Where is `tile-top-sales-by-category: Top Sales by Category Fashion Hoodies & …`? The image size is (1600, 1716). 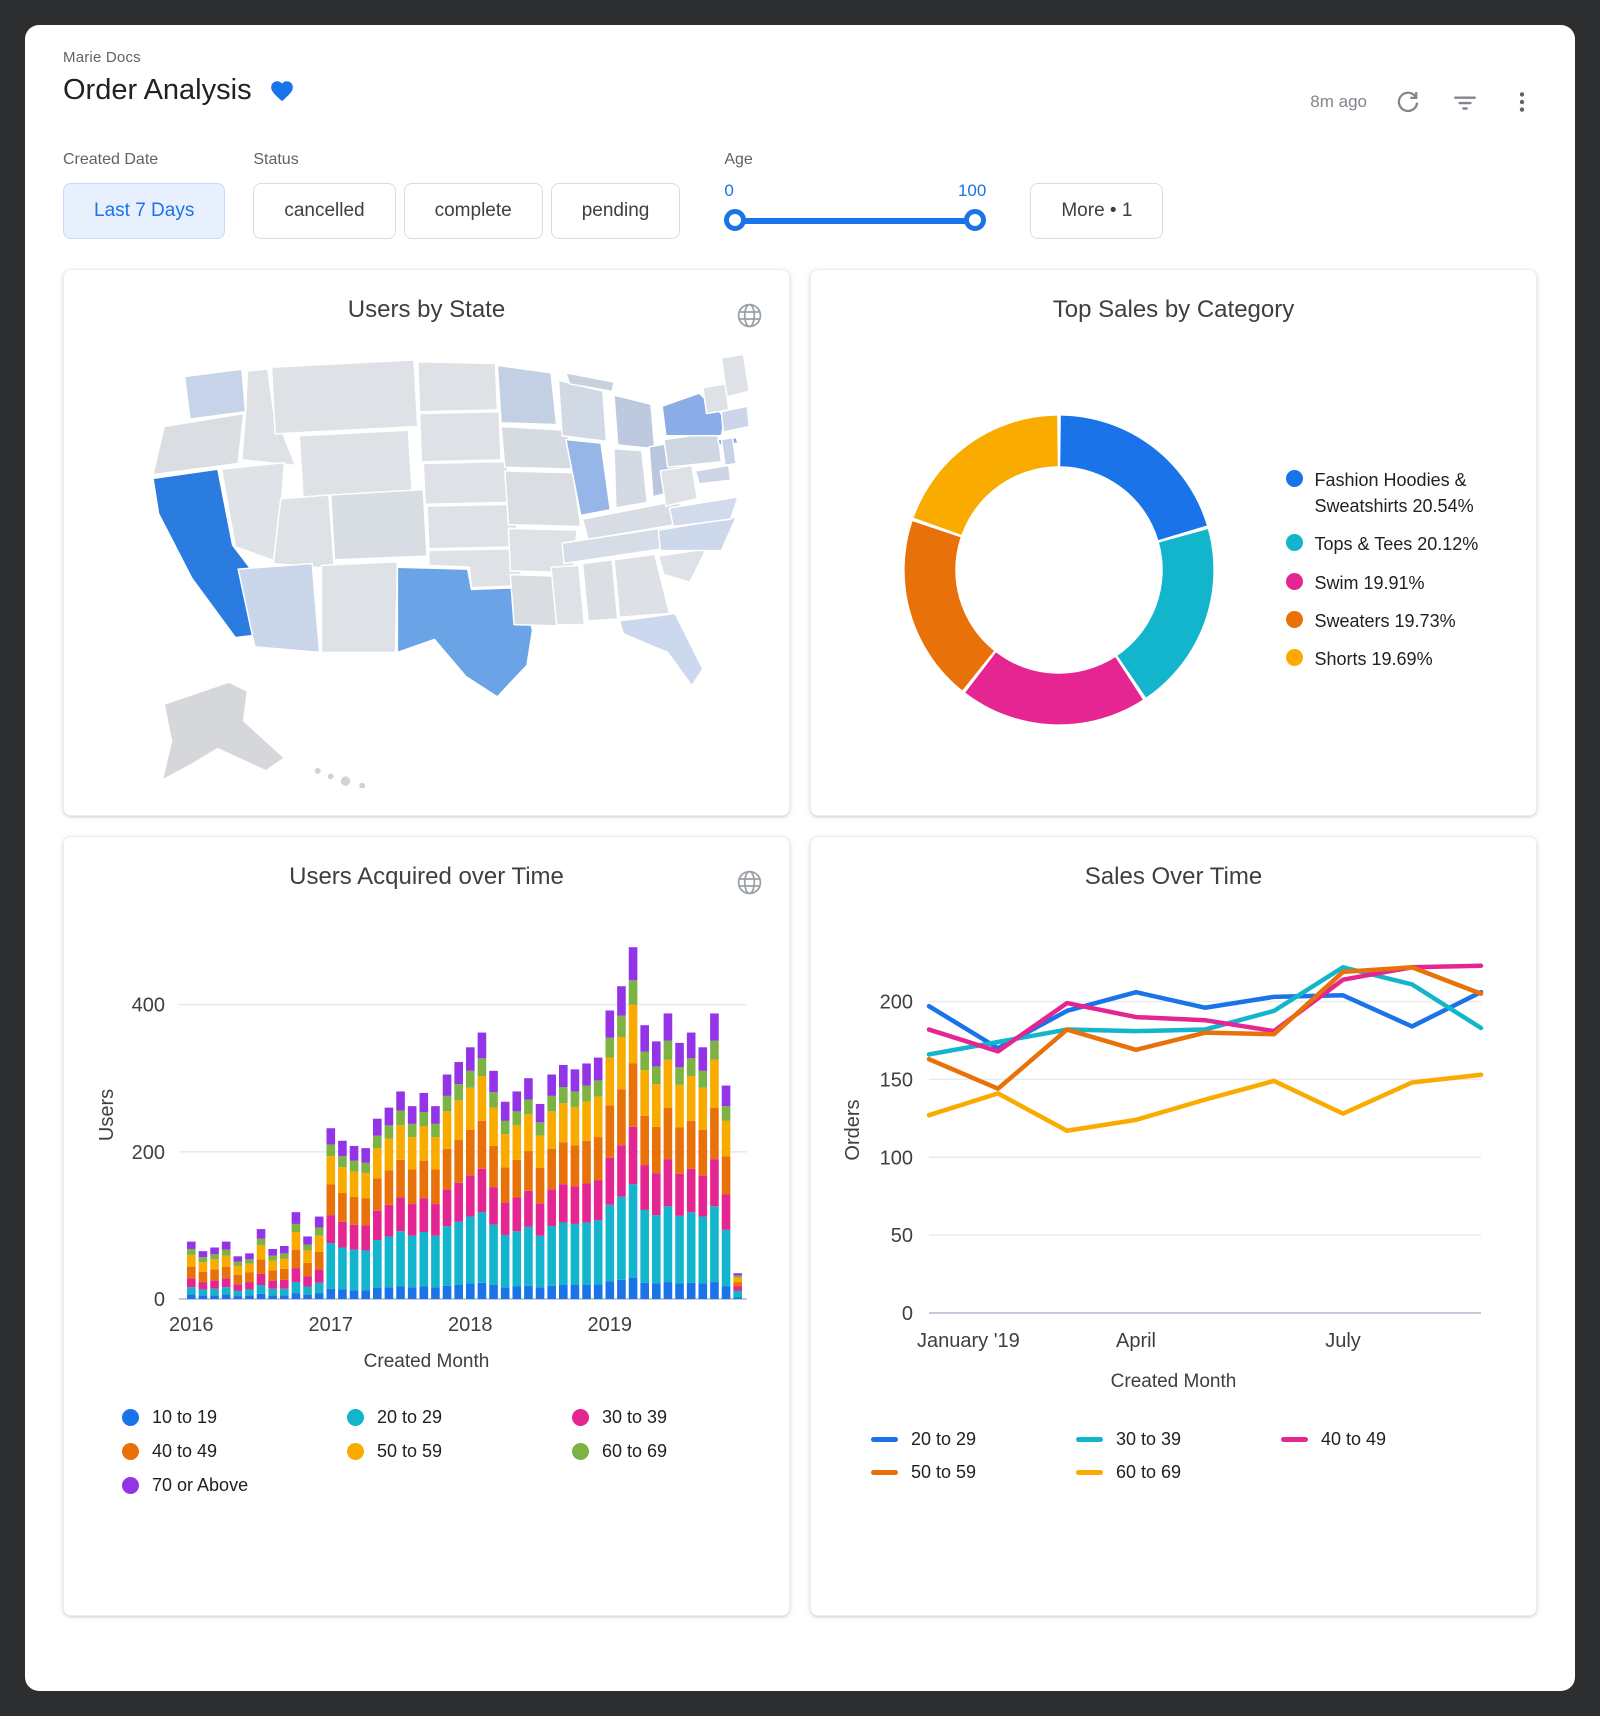 tile-top-sales-by-category: Top Sales by Category Fashion Hoodies & … is located at coordinates (1173, 542).